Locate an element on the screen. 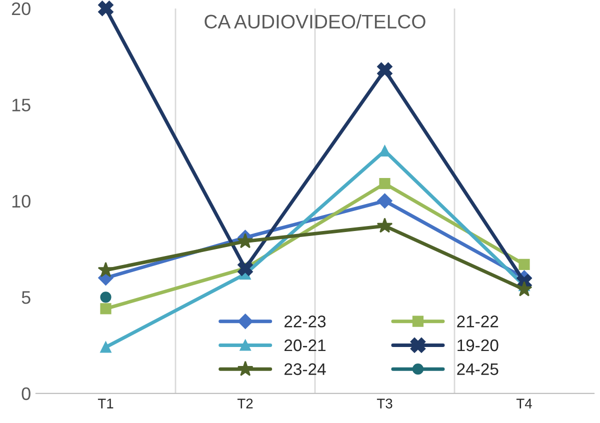 Image resolution: width=600 pixels, height=423 pixels. y-tick-label: 0 is located at coordinates (26, 393).